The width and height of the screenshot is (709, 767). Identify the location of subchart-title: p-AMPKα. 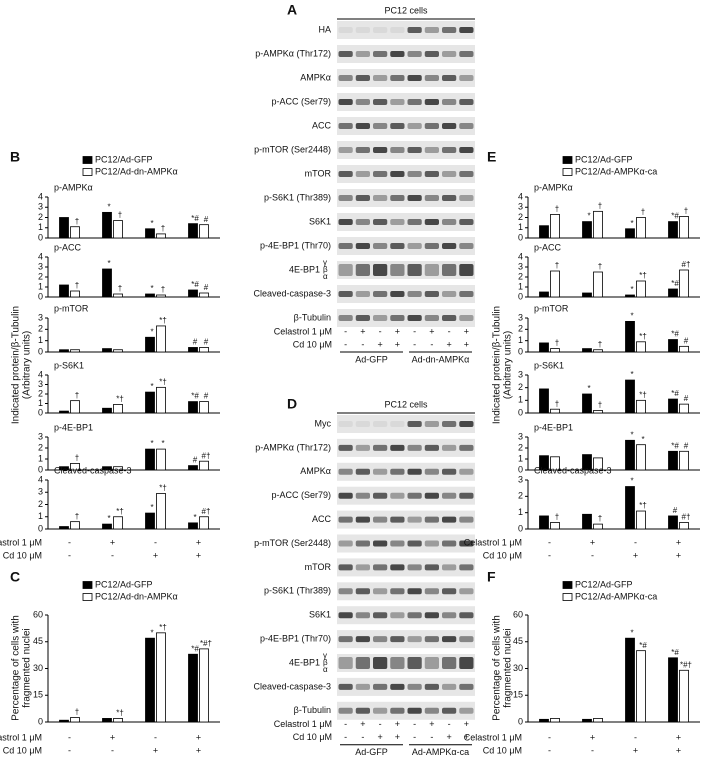
(553, 187).